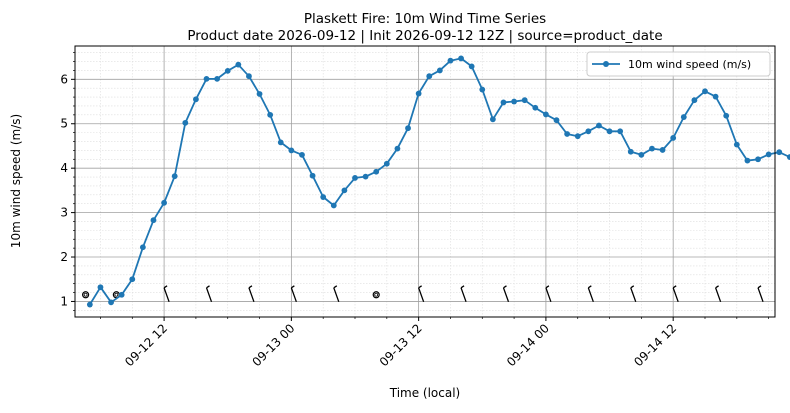  I want to click on y-tick-label: 5, so click(64, 124).